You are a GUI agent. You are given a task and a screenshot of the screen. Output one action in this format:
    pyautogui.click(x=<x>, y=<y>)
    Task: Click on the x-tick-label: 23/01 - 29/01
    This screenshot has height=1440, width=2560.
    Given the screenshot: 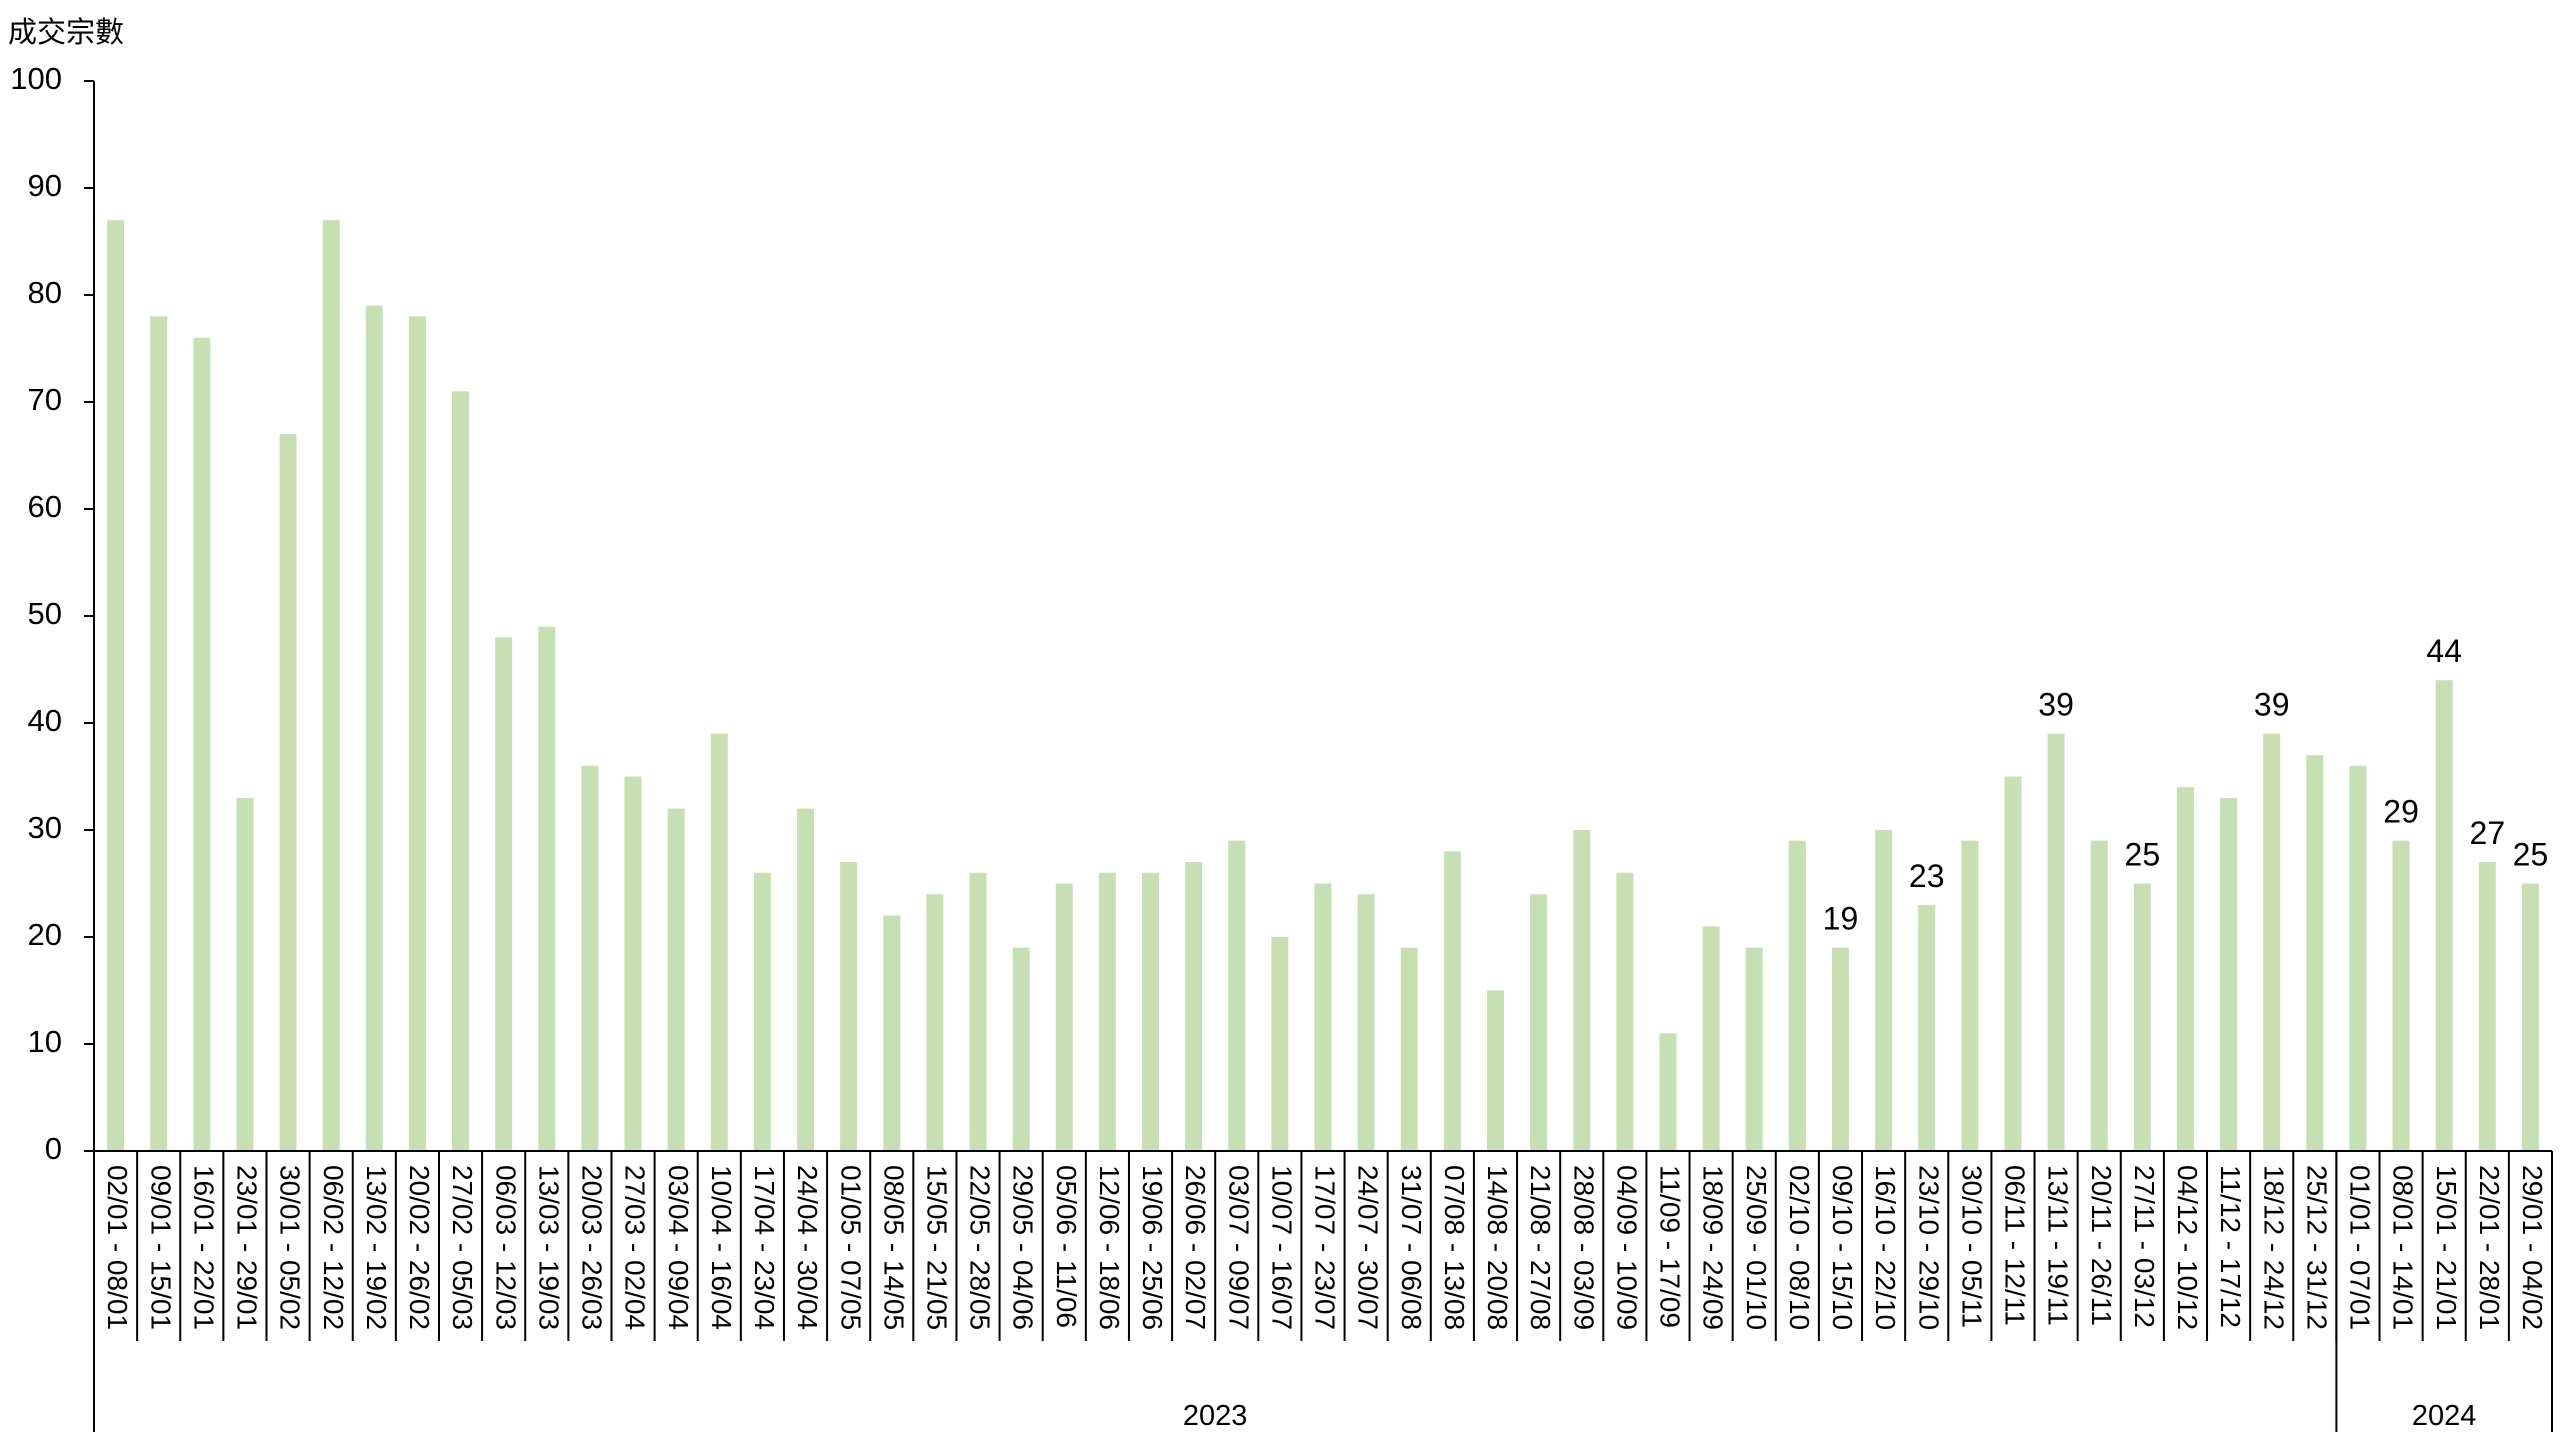 What is the action you would take?
    pyautogui.click(x=247, y=1247)
    